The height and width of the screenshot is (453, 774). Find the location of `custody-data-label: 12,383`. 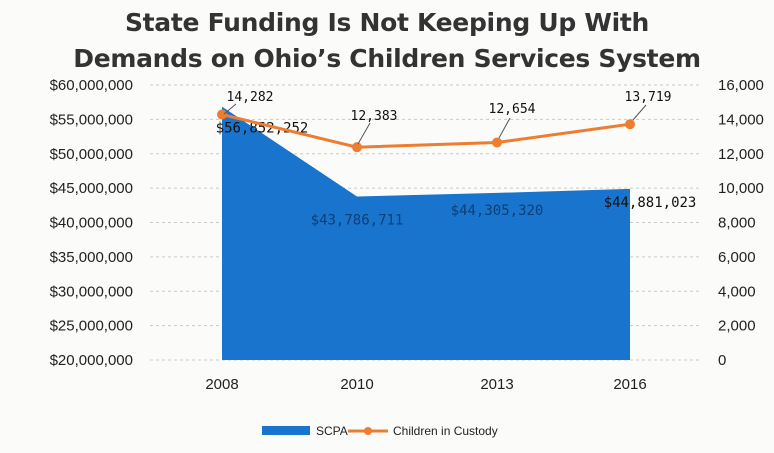

custody-data-label: 12,383 is located at coordinates (374, 116).